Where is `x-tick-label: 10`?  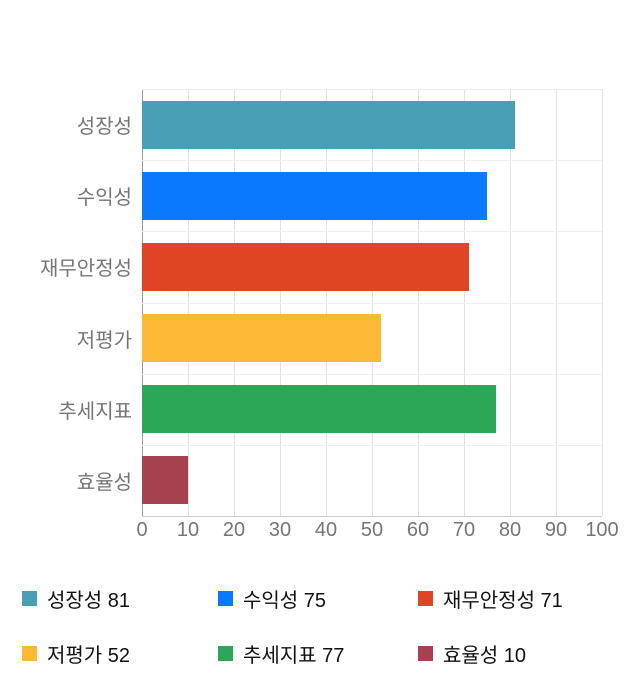 x-tick-label: 10 is located at coordinates (188, 530).